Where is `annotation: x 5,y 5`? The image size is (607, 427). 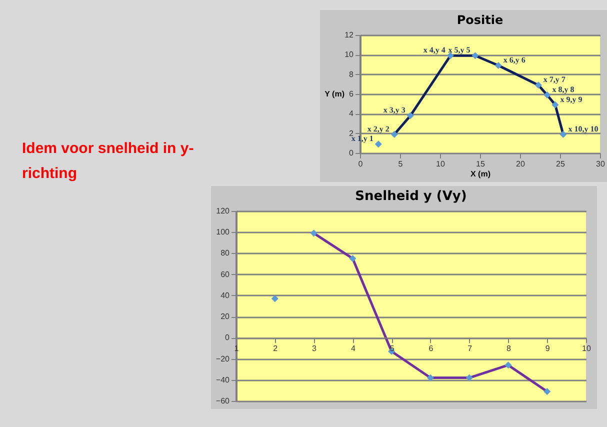 annotation: x 5,y 5 is located at coordinates (459, 50).